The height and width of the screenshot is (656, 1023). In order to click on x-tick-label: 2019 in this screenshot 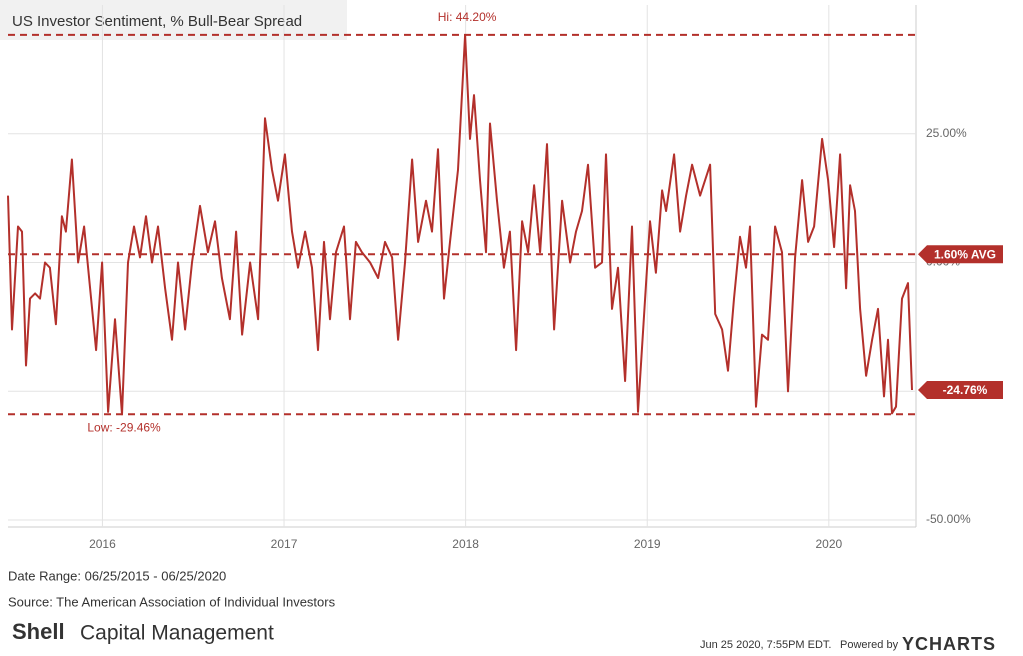, I will do `click(647, 544)`.